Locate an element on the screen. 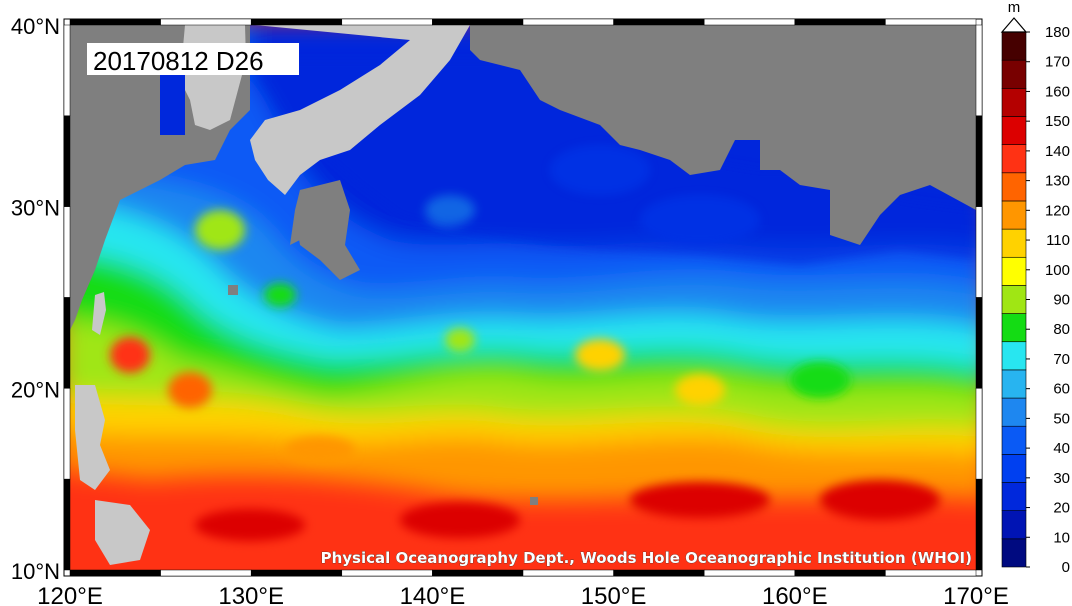  colorbar-tick-label: 40 is located at coordinates (1061, 448).